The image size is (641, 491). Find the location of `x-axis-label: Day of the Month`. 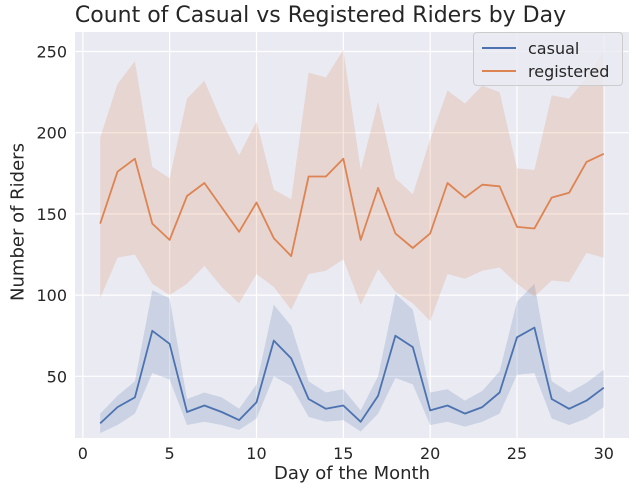

x-axis-label: Day of the Month is located at coordinates (351, 473).